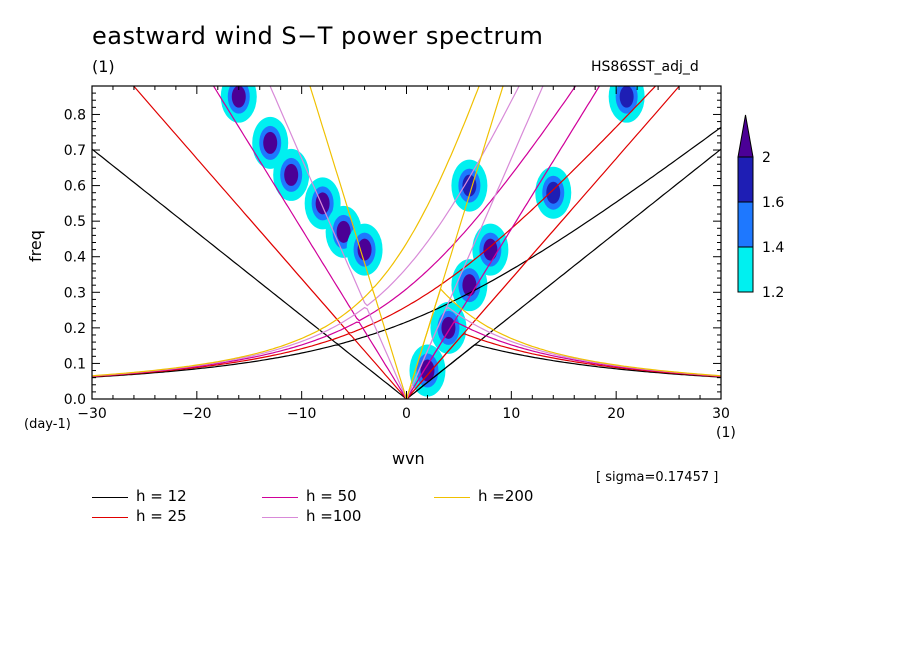 The height and width of the screenshot is (654, 904). I want to click on experiment-label: HS86SST_adj_d, so click(645, 67).